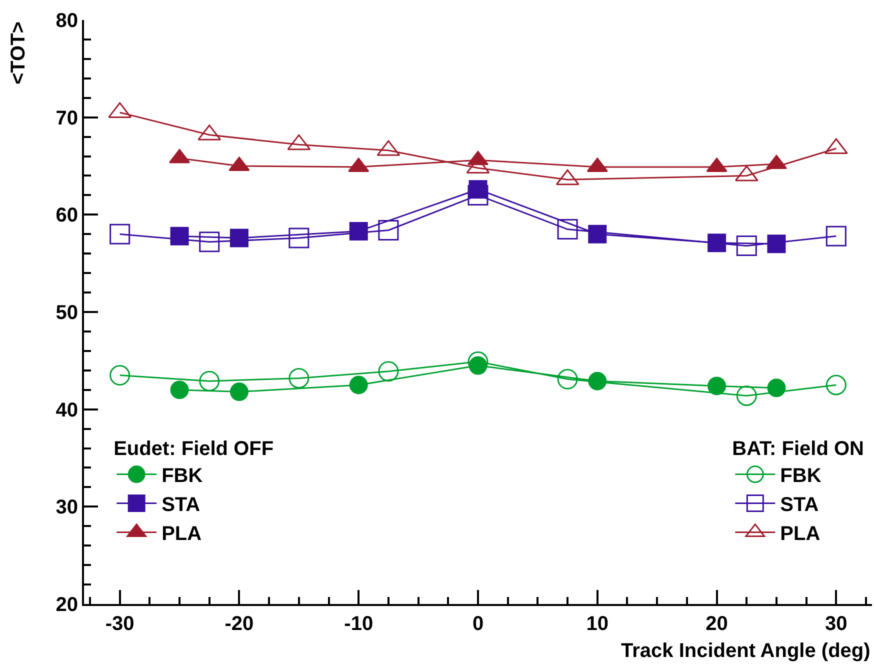  I want to click on x-tick-label: -20, so click(239, 624).